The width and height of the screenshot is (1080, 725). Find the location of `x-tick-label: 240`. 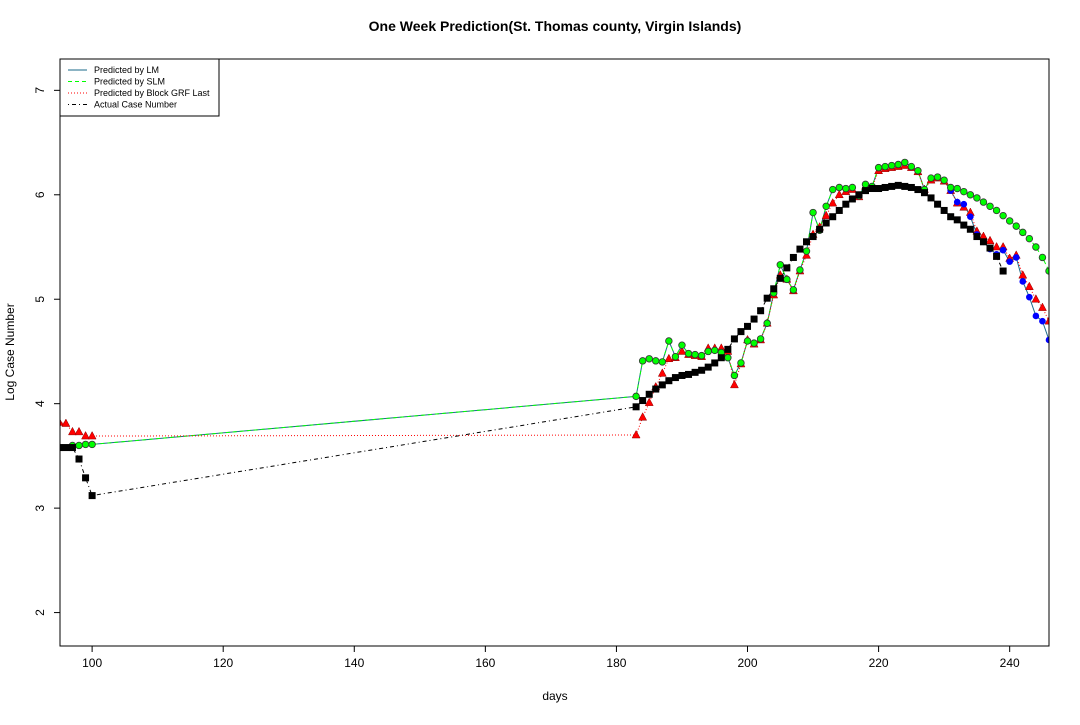

x-tick-label: 240 is located at coordinates (1010, 663).